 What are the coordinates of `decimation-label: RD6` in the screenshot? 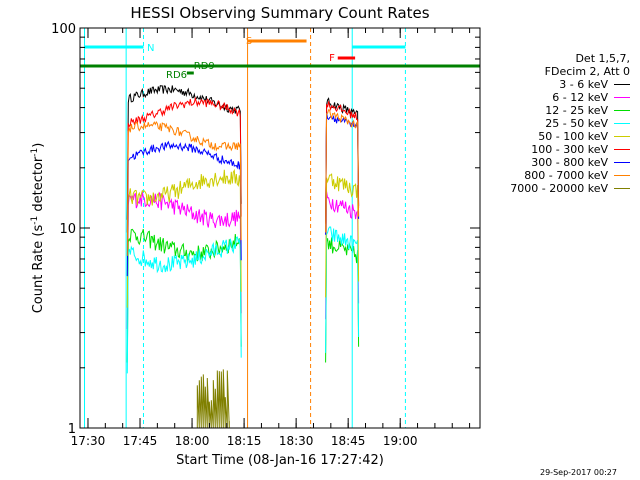 It's located at (176, 75).